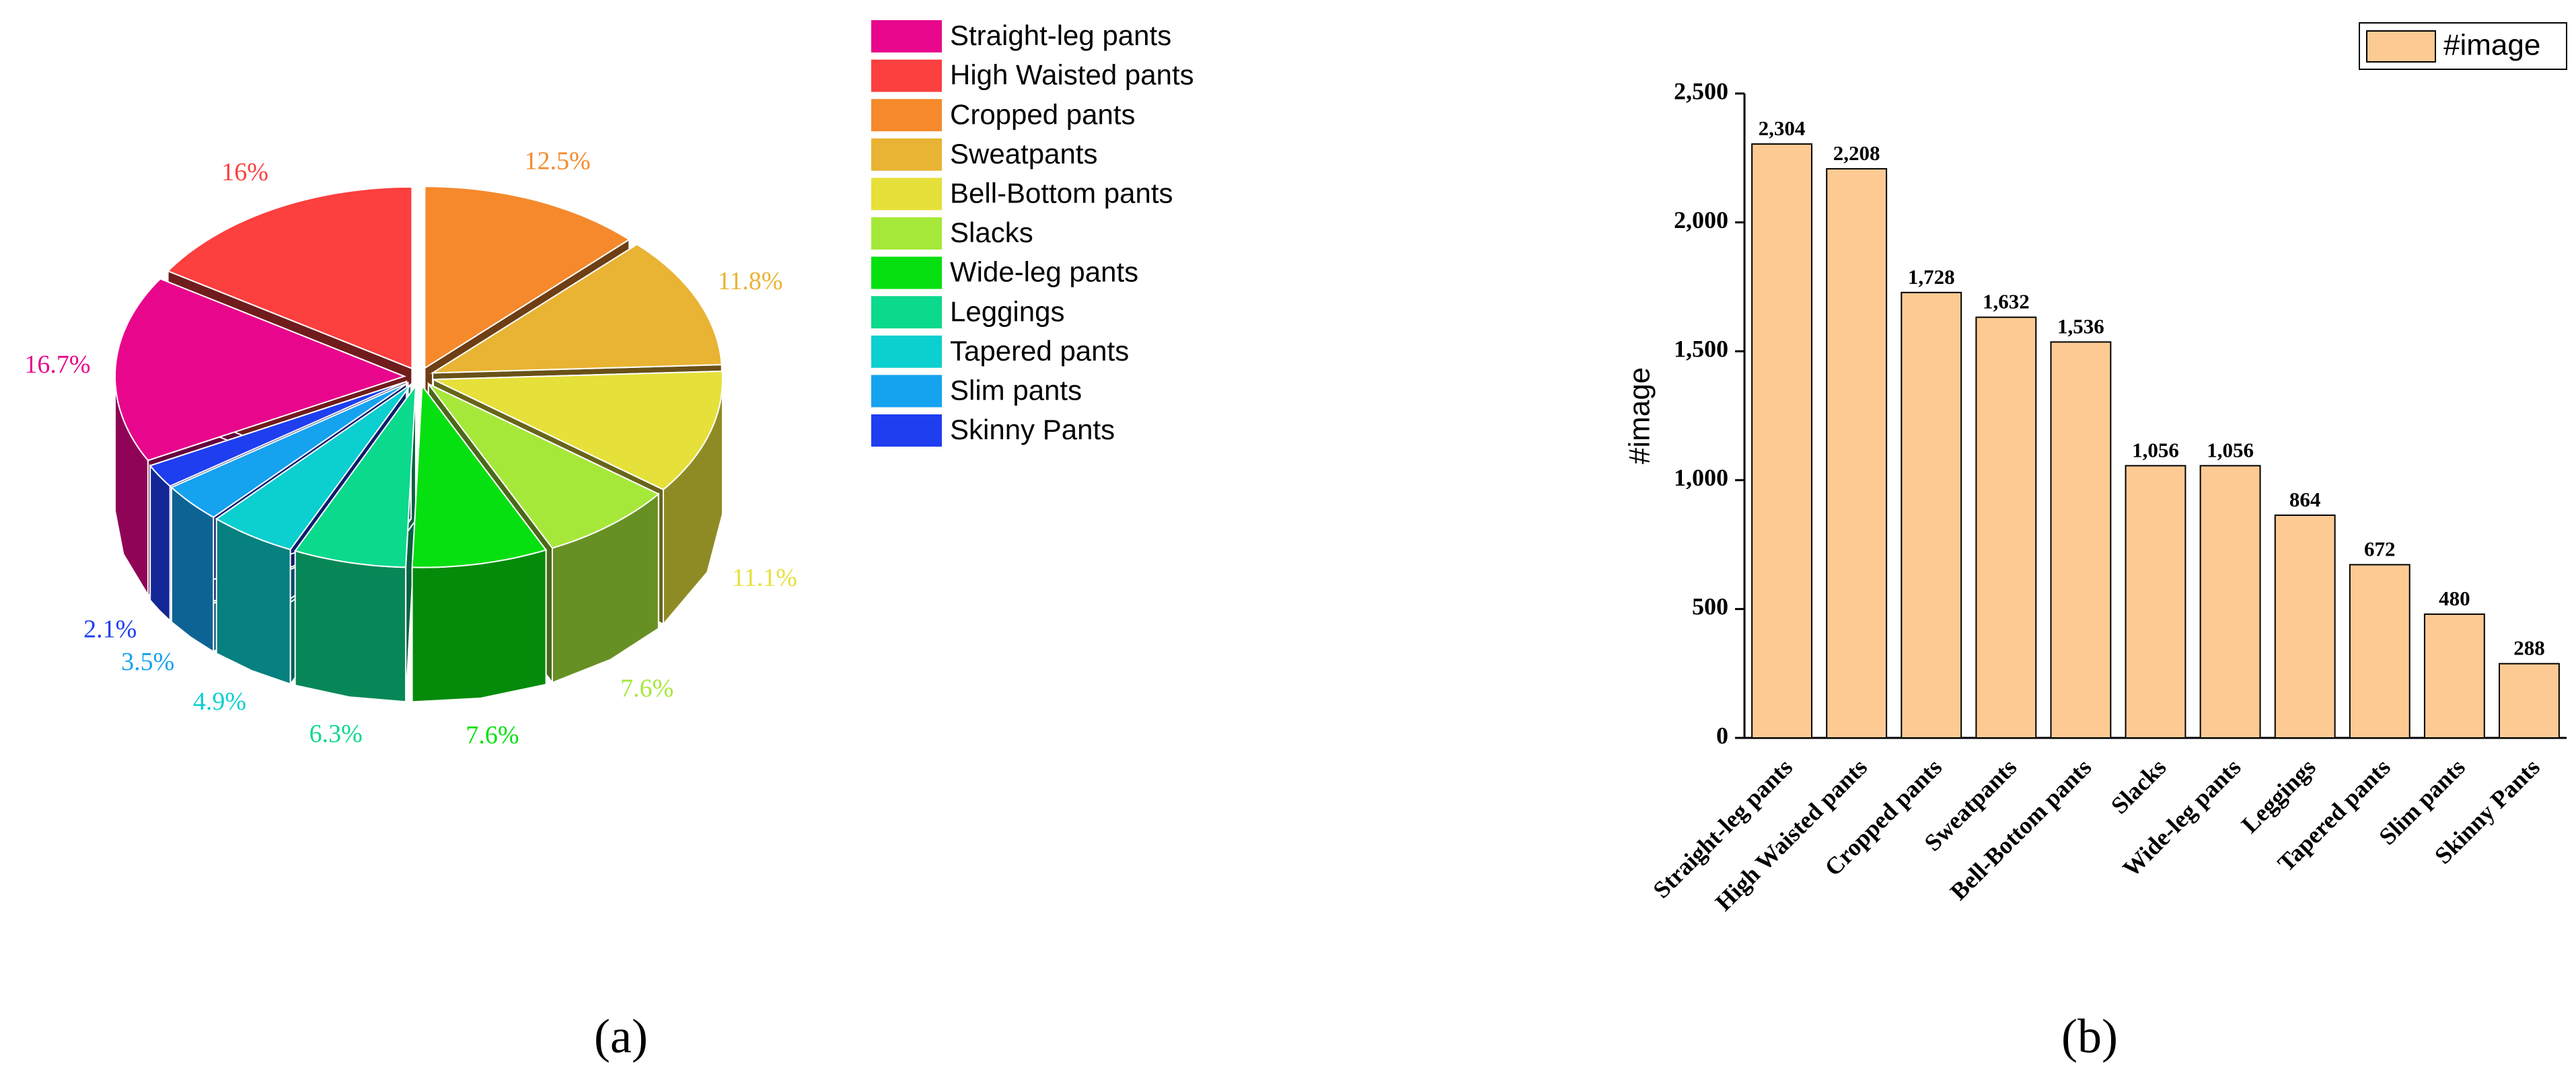 This screenshot has height=1085, width=2576. I want to click on y-tick-label: 1,000, so click(1701, 477).